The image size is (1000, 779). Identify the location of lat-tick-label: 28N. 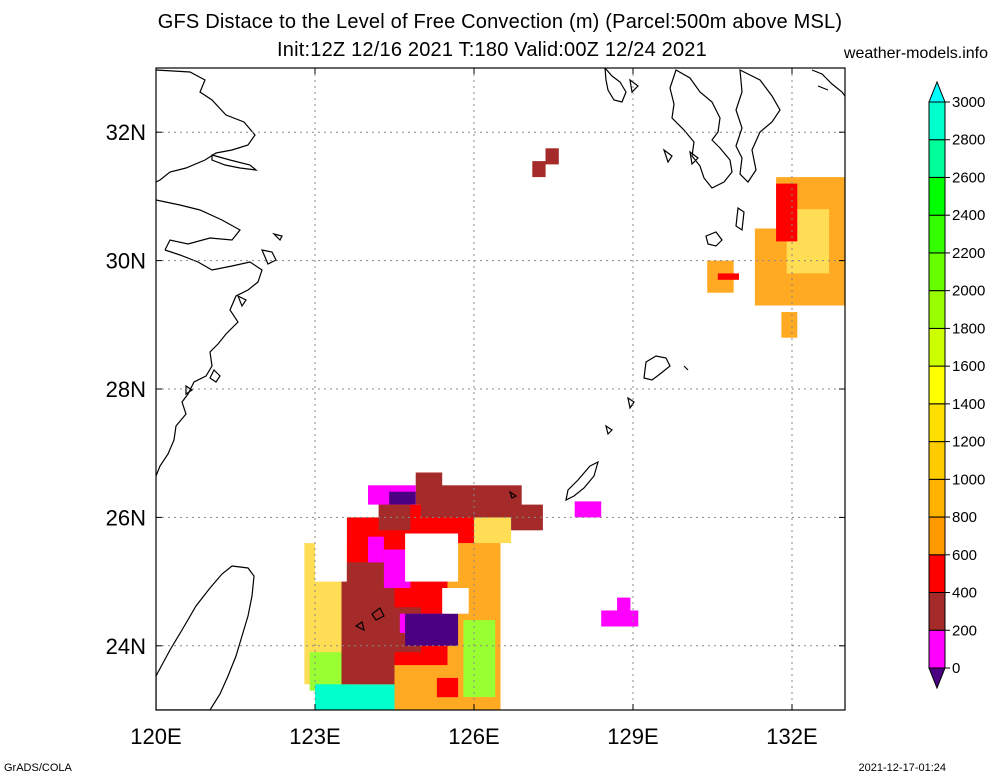
(126, 389).